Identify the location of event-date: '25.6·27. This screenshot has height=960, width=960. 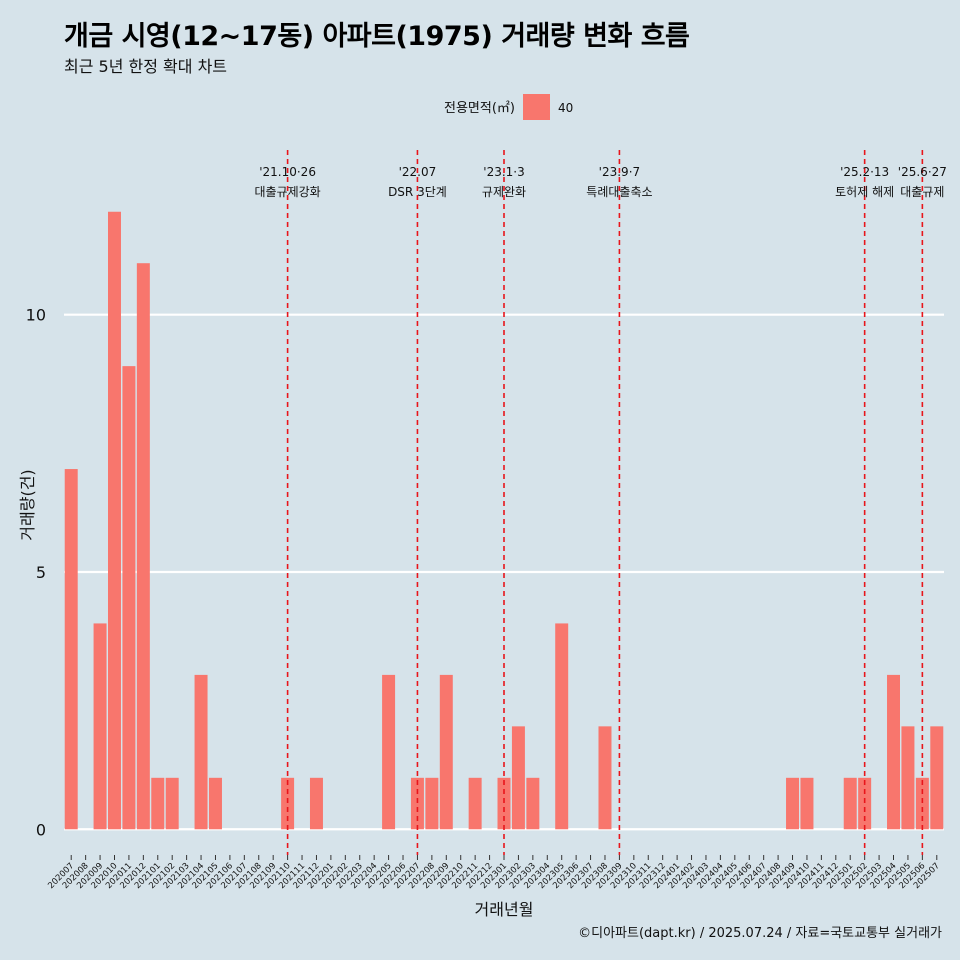
(922, 172).